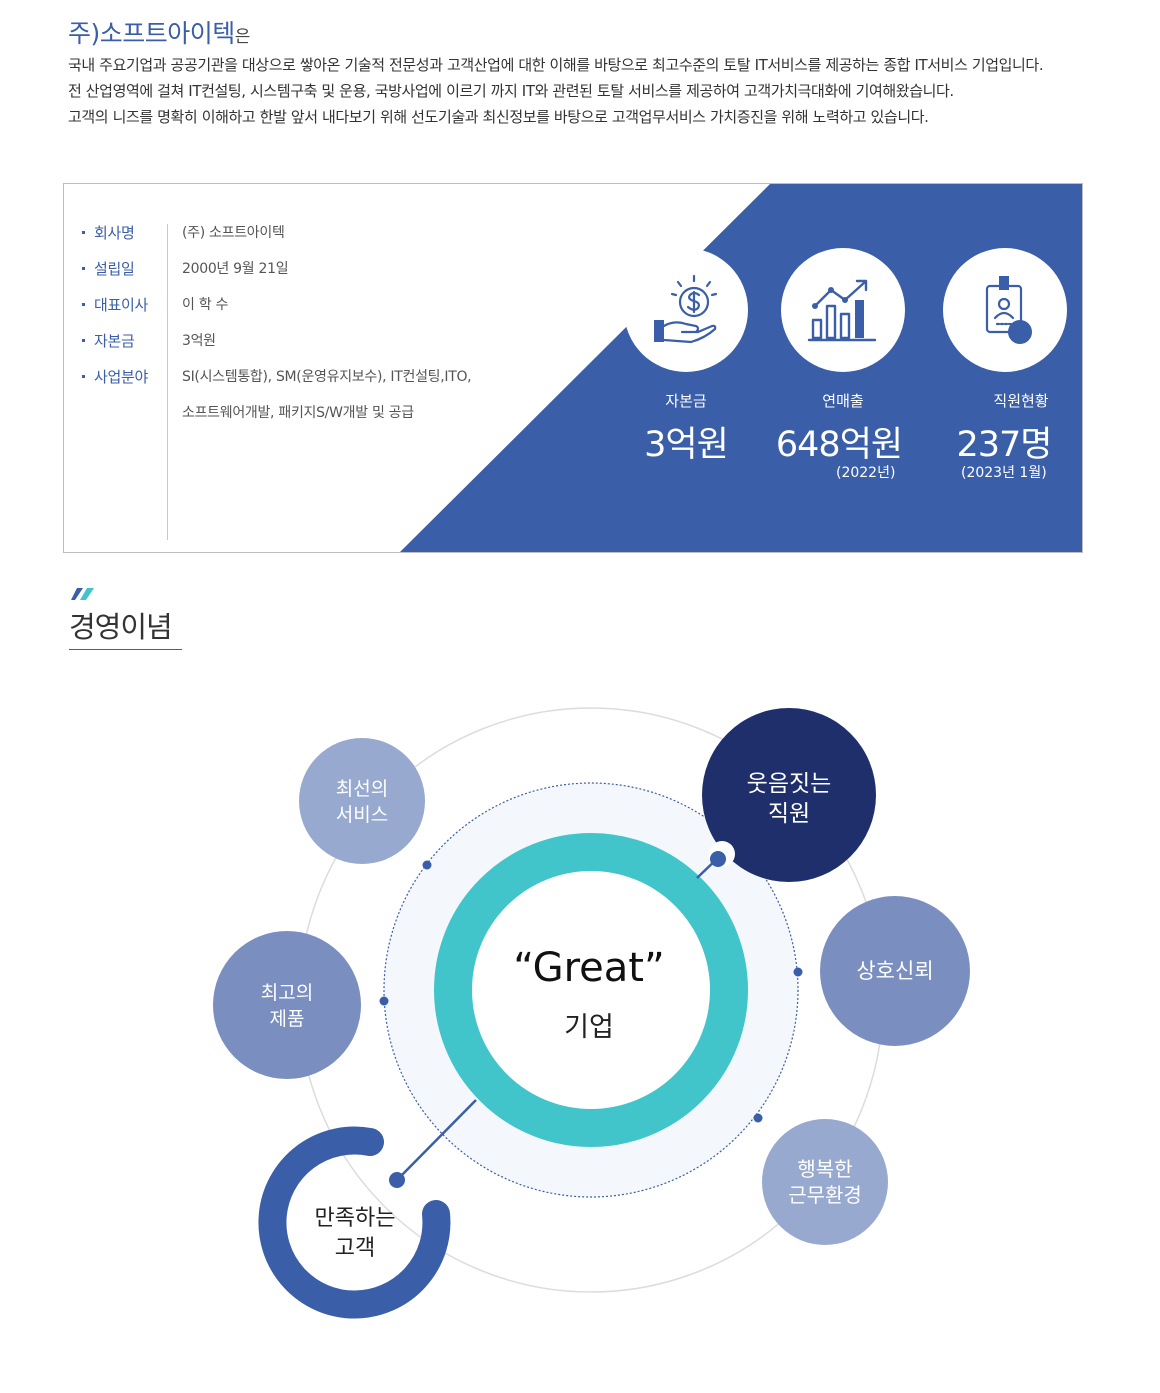 The width and height of the screenshot is (1160, 1393). I want to click on company-name-heading: 주)소프트아이텍, so click(151, 33).